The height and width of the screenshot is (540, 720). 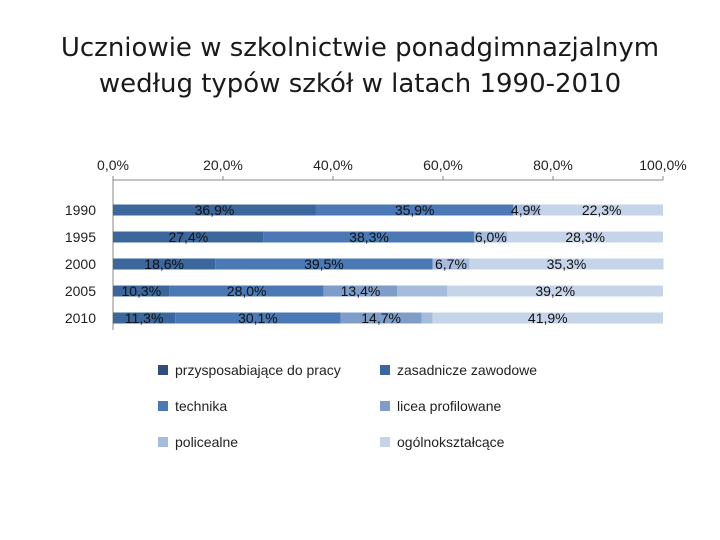 I want to click on data-label: 10,3%, so click(x=141, y=291).